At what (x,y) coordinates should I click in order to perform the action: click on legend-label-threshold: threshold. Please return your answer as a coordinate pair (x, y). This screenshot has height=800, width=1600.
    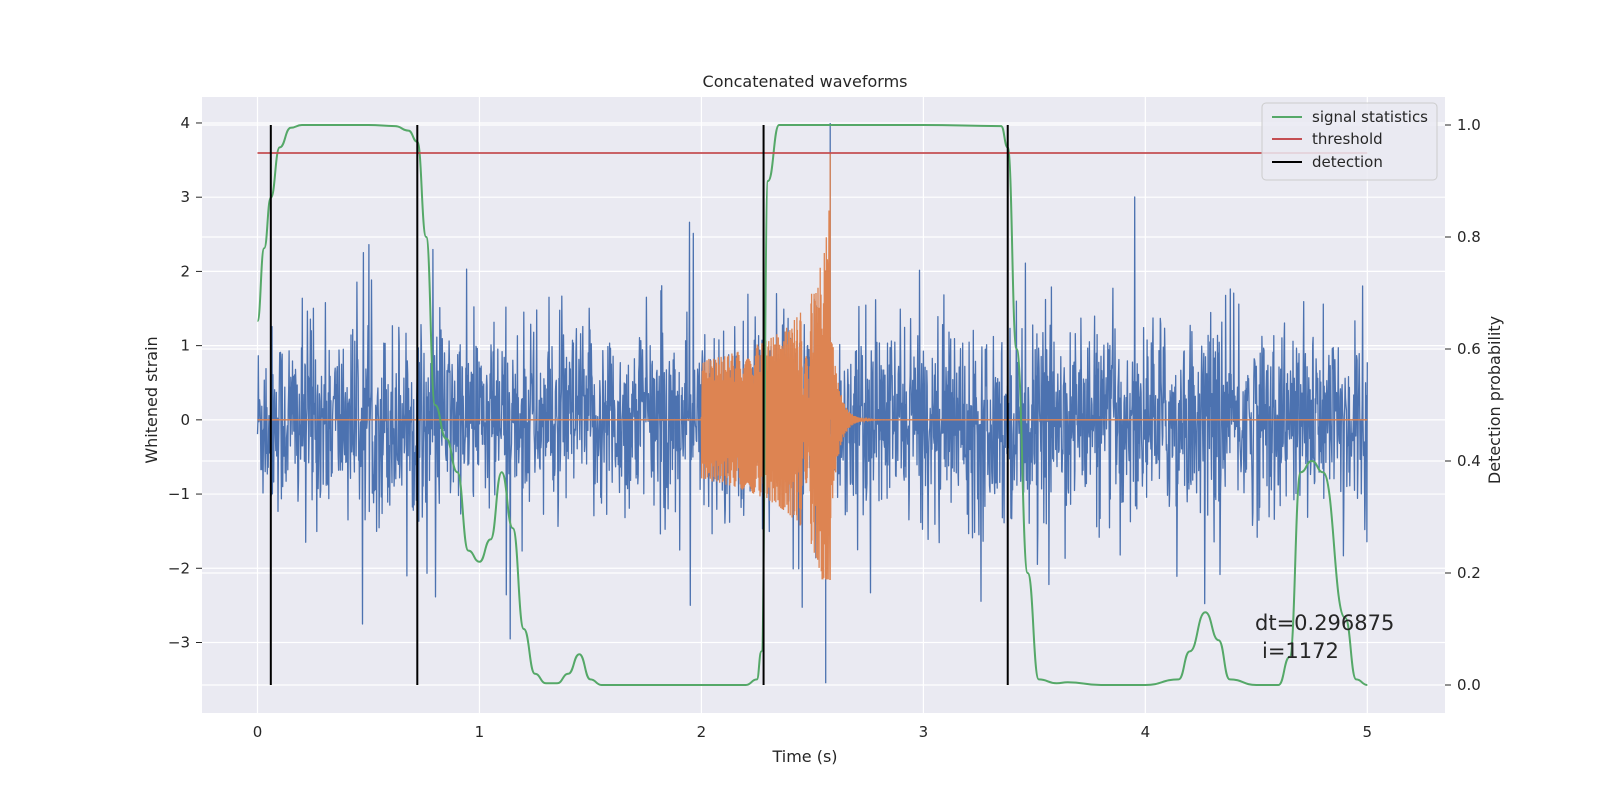
    Looking at the image, I should click on (1347, 139).